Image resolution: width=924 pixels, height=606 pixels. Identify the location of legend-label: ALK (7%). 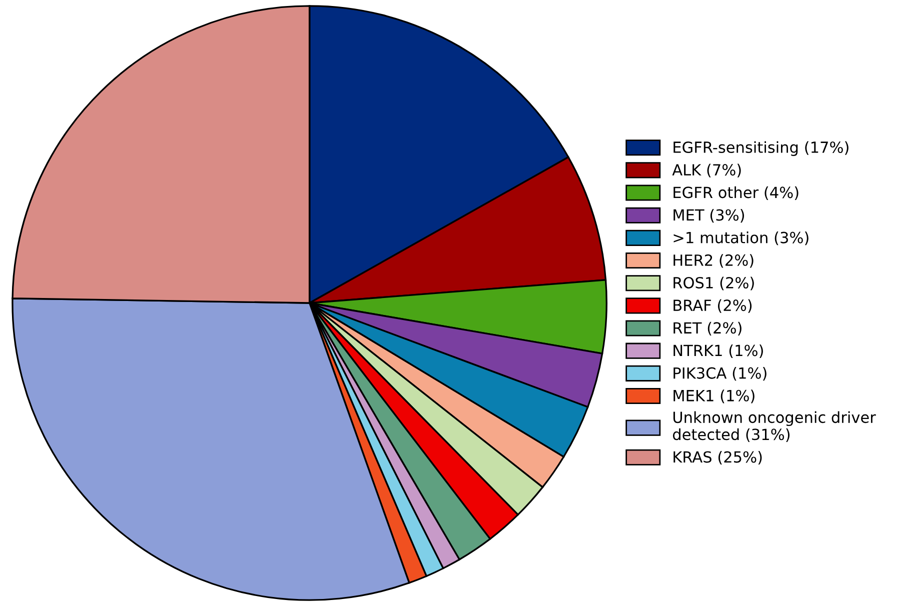
(706, 171).